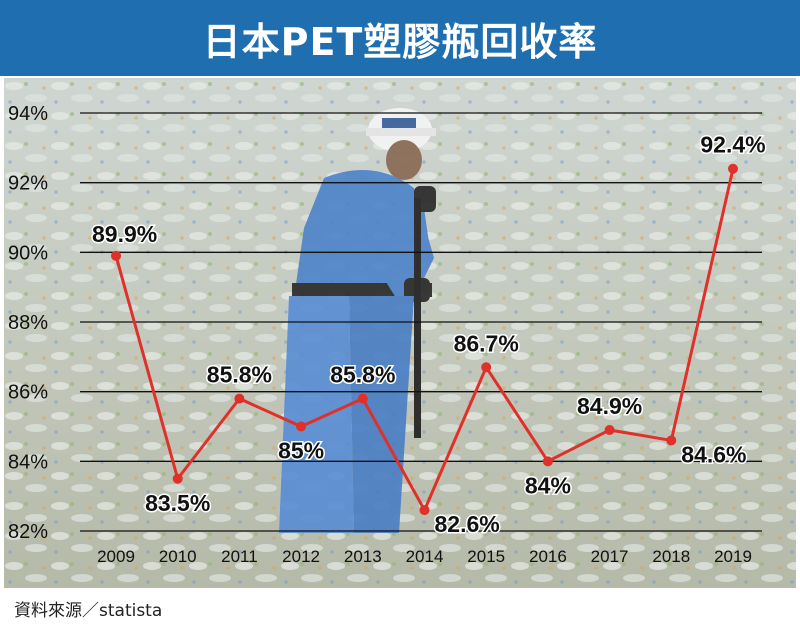 Image resolution: width=800 pixels, height=634 pixels. I want to click on x-tick-label: 2016, so click(548, 556).